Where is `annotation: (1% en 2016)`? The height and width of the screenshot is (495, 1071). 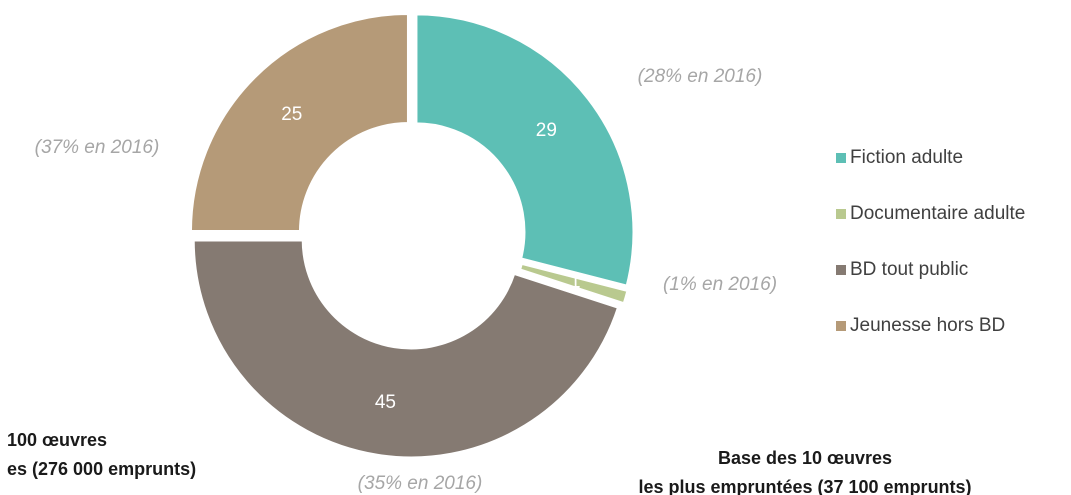 annotation: (1% en 2016) is located at coordinates (720, 284).